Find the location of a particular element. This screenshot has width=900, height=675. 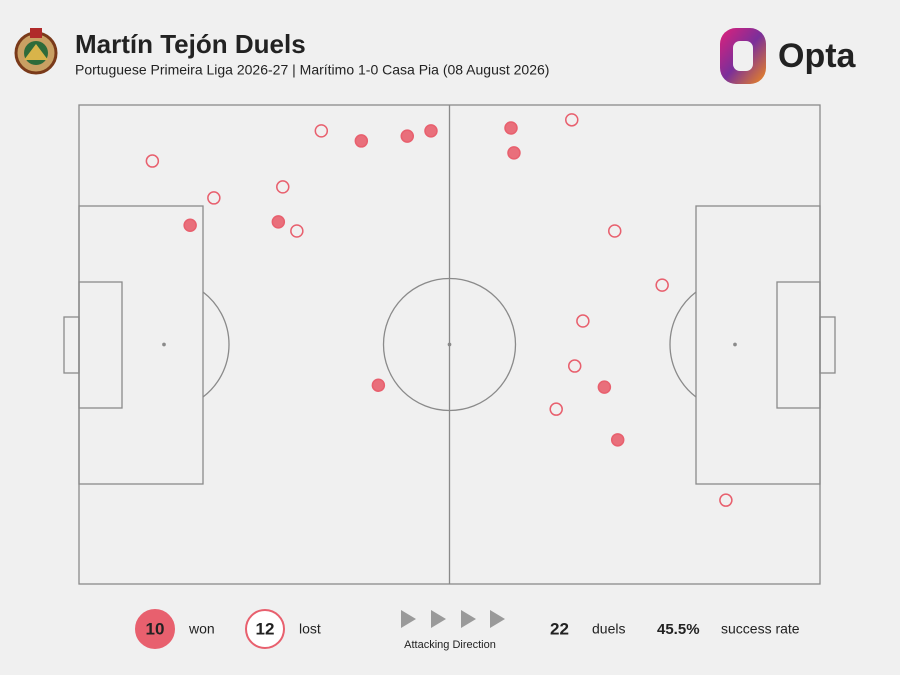

direction-arrows is located at coordinates (453, 619).